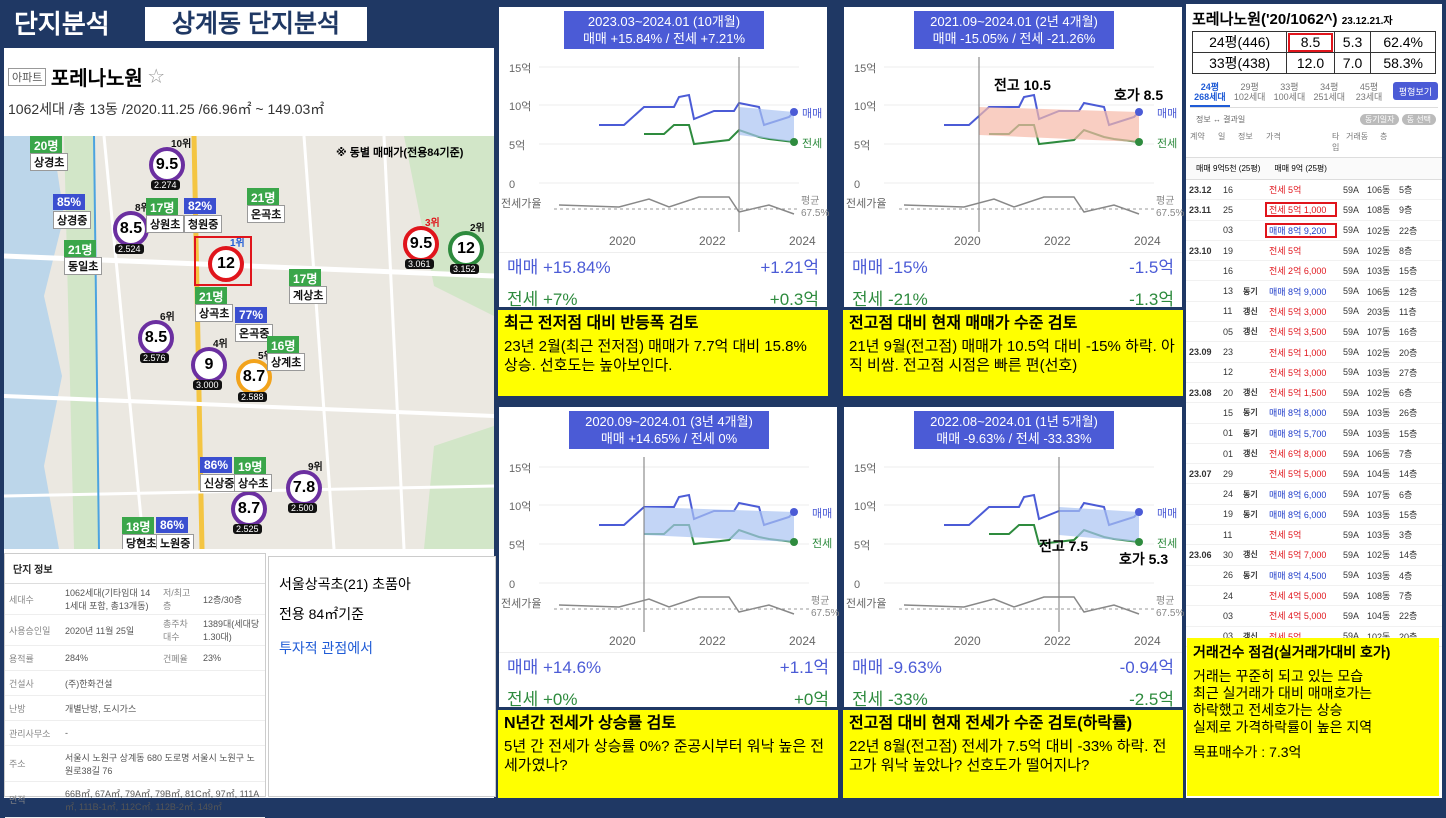 This screenshot has height=818, width=1446. What do you see at coordinates (794, 512) in the screenshot?
I see `sale-dot` at bounding box center [794, 512].